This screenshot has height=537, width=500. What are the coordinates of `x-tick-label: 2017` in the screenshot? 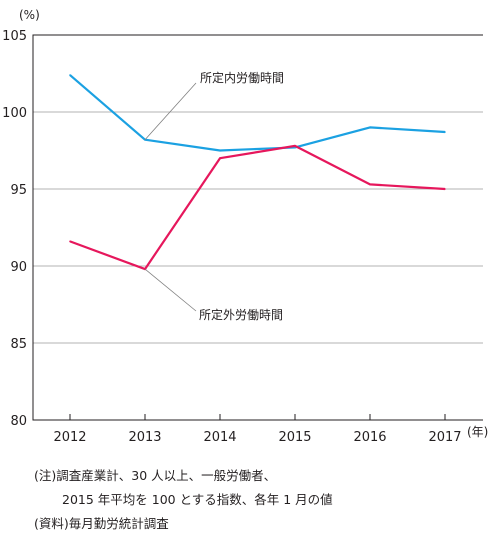 It's located at (444, 437).